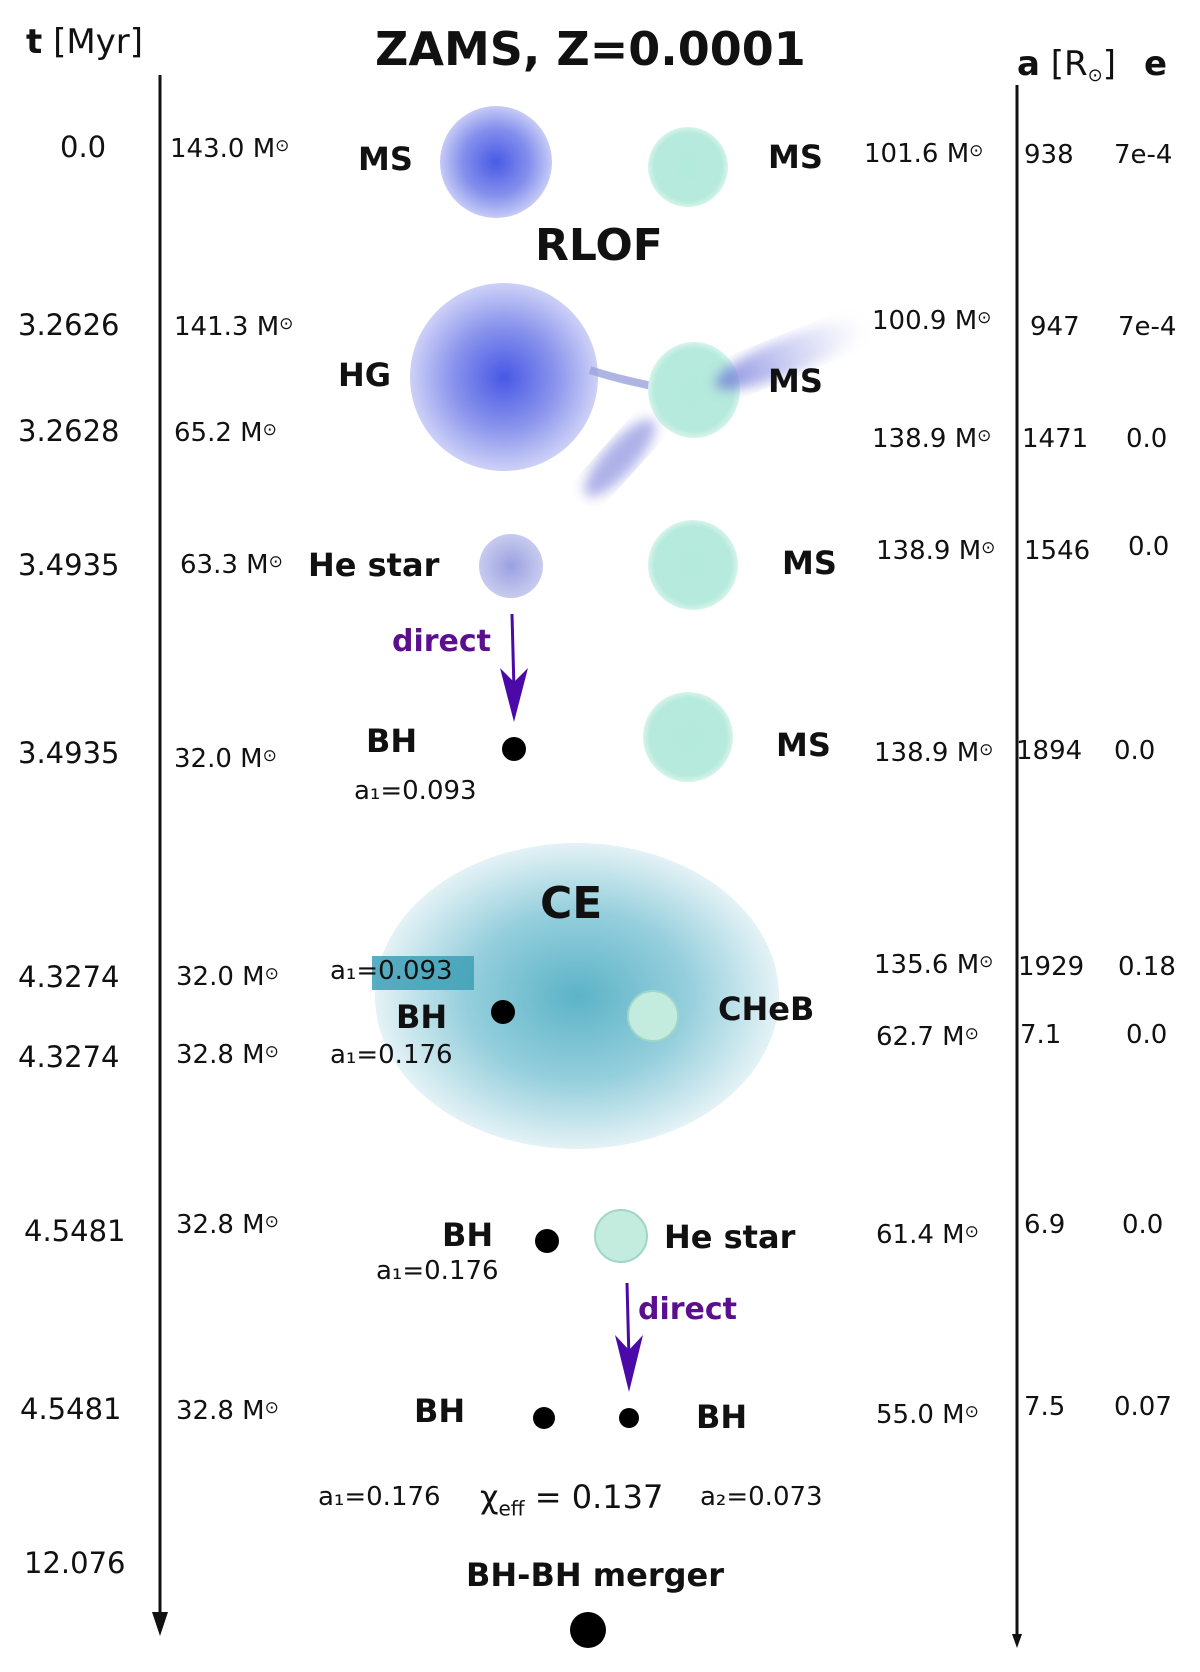 The image size is (1200, 1672). Describe the element at coordinates (1051, 967) in the screenshot. I see `separation-value: 1929` at that location.